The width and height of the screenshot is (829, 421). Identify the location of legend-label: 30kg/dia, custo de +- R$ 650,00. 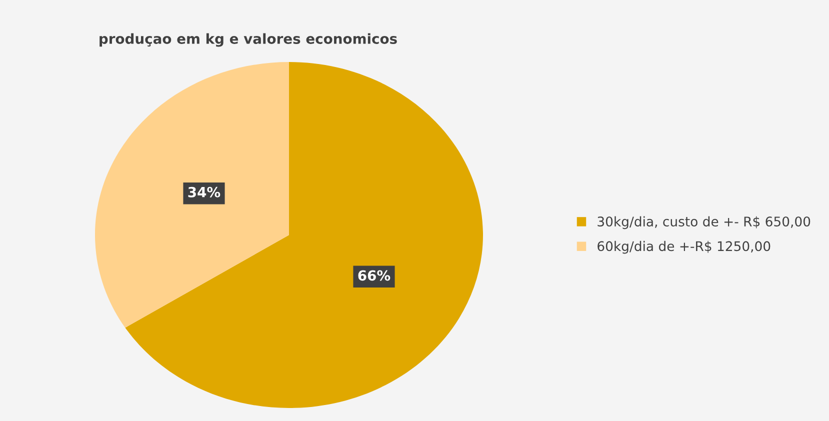
(704, 223).